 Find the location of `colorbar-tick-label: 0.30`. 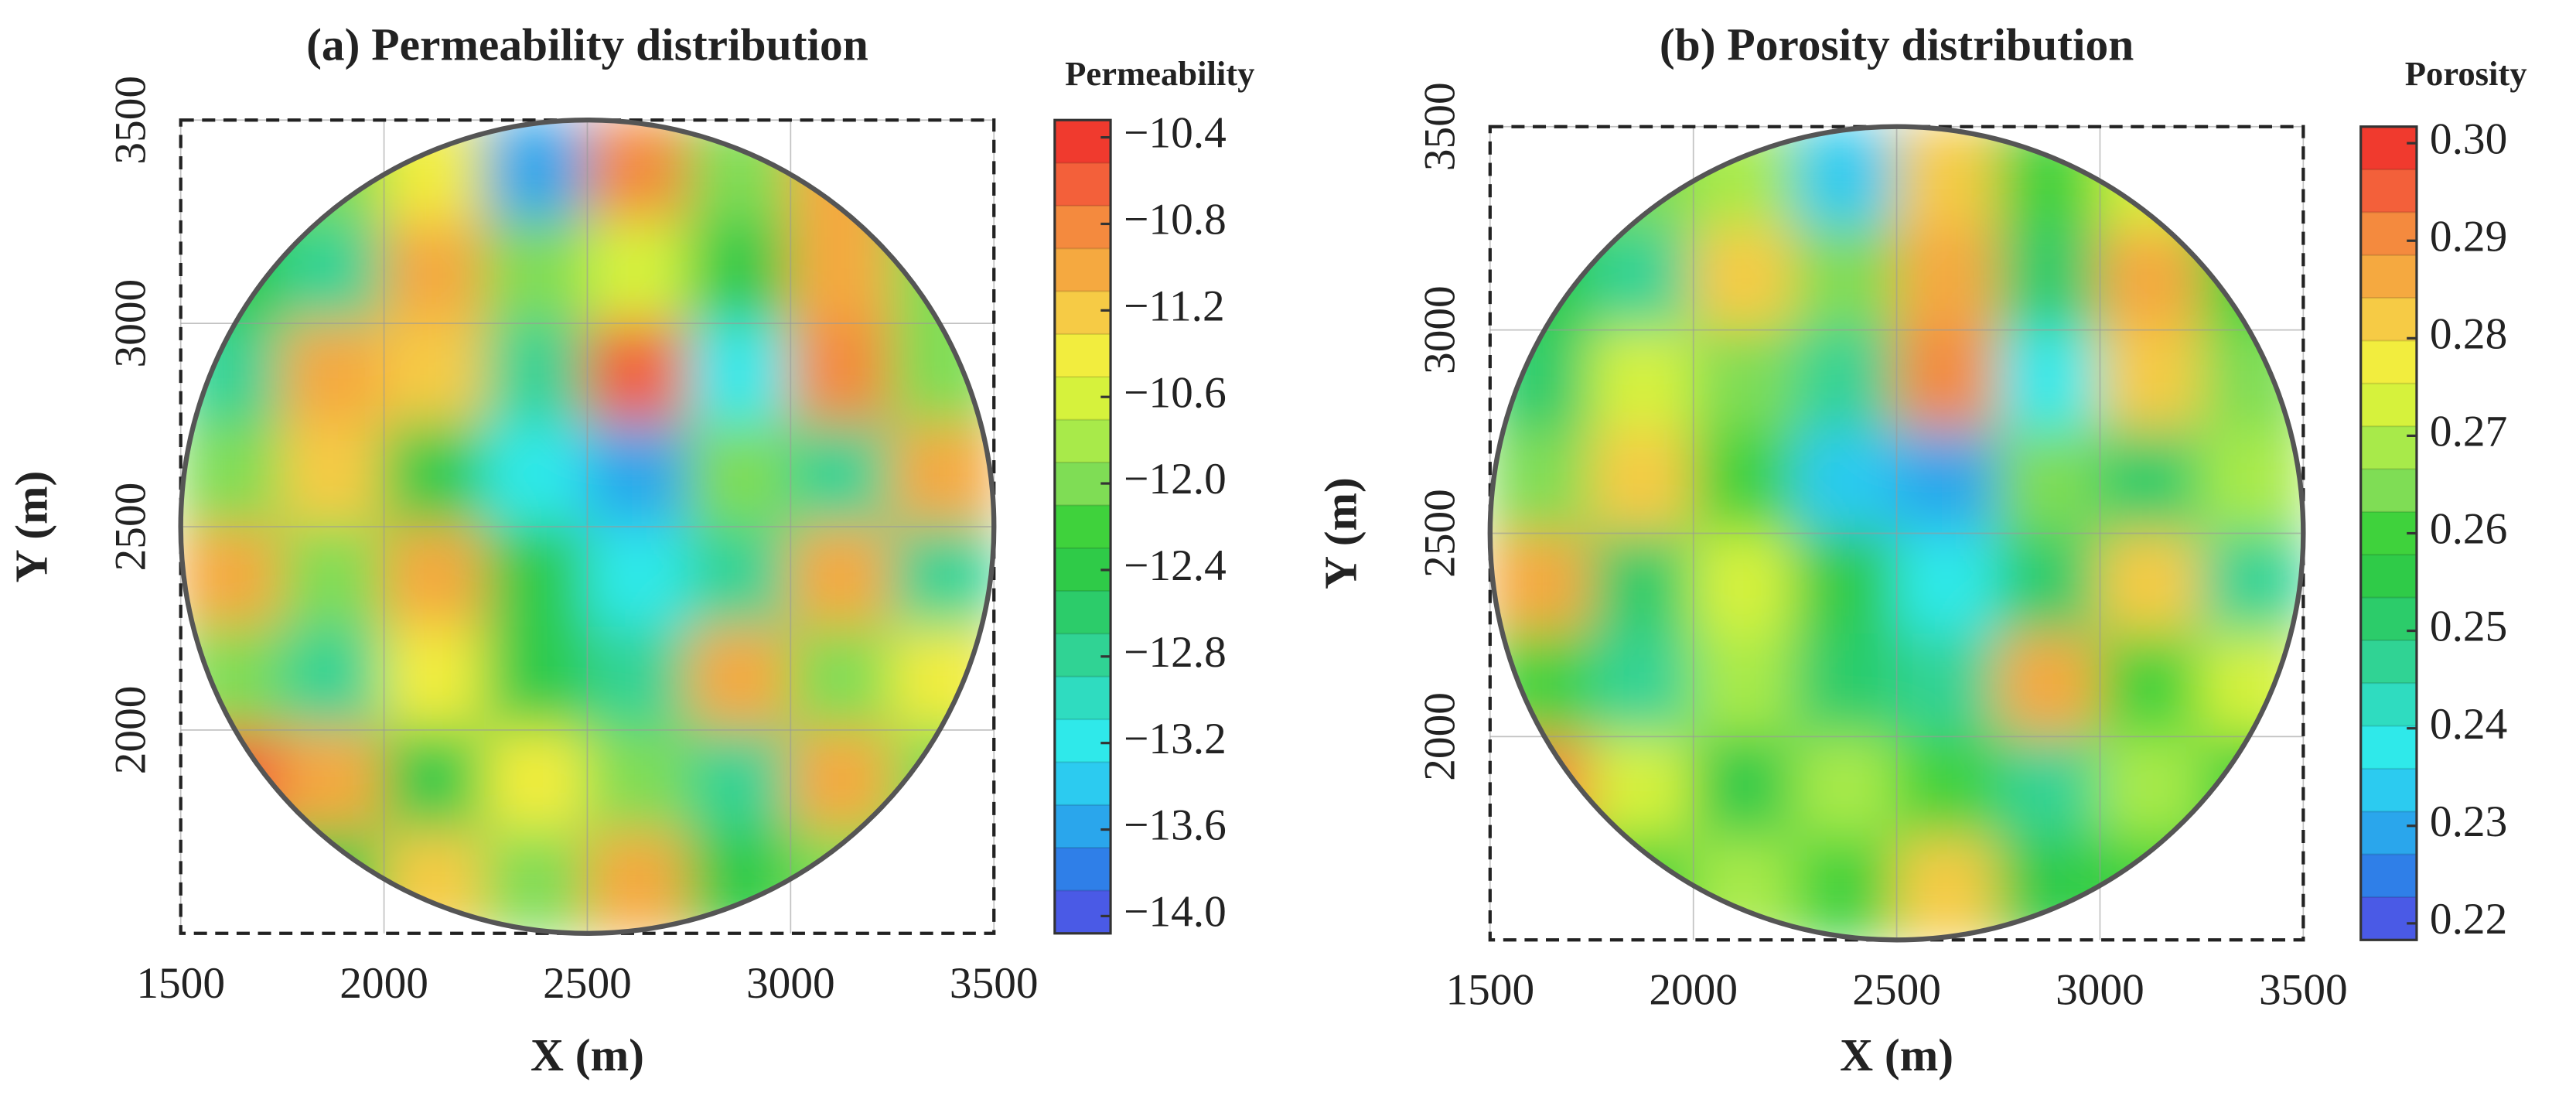

colorbar-tick-label: 0.30 is located at coordinates (2469, 138).